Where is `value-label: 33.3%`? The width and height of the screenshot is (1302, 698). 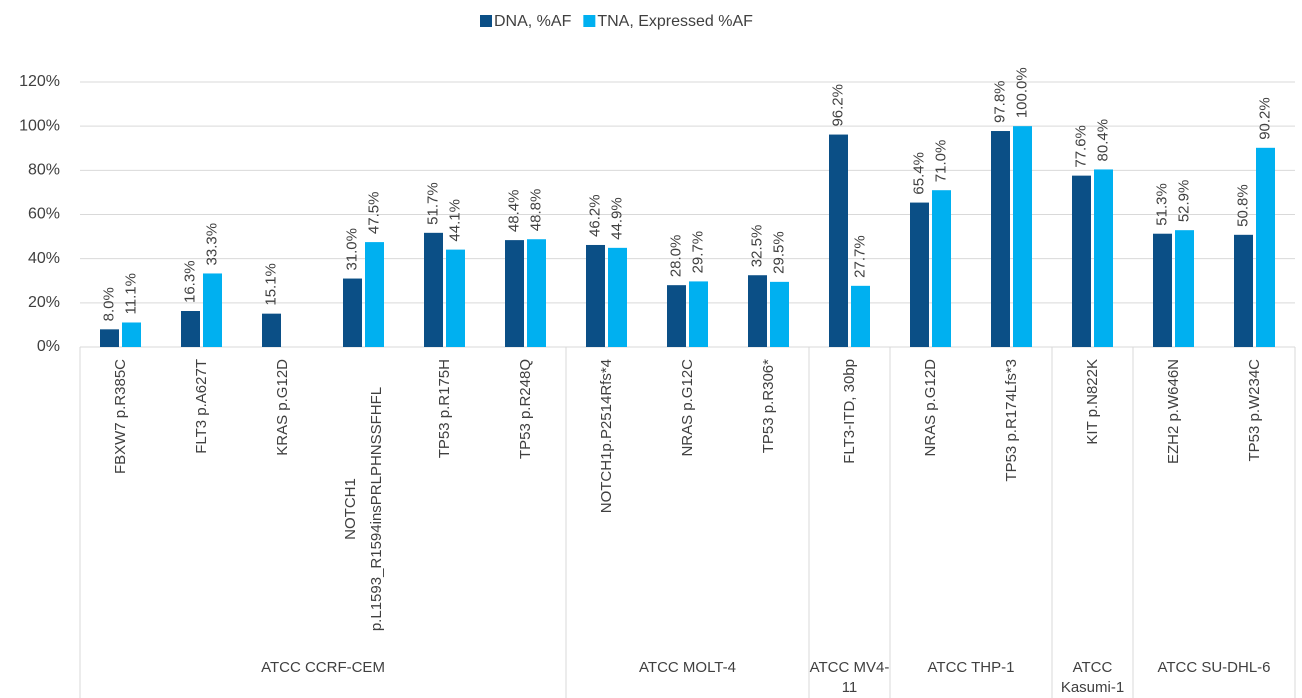
value-label: 33.3% is located at coordinates (211, 244).